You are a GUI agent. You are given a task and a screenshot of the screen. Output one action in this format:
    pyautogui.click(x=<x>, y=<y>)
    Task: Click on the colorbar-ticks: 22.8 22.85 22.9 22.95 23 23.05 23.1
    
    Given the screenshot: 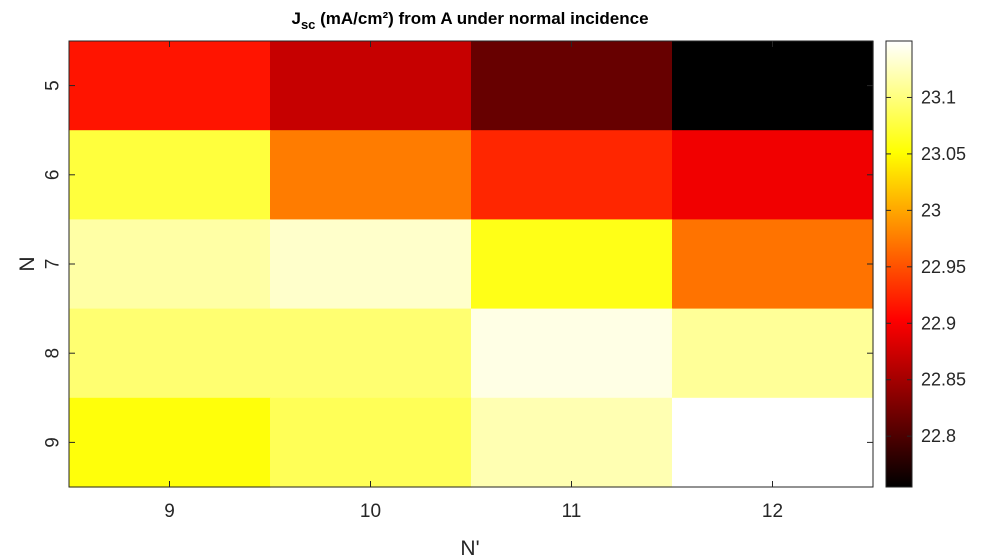 What is the action you would take?
    pyautogui.click(x=926, y=266)
    